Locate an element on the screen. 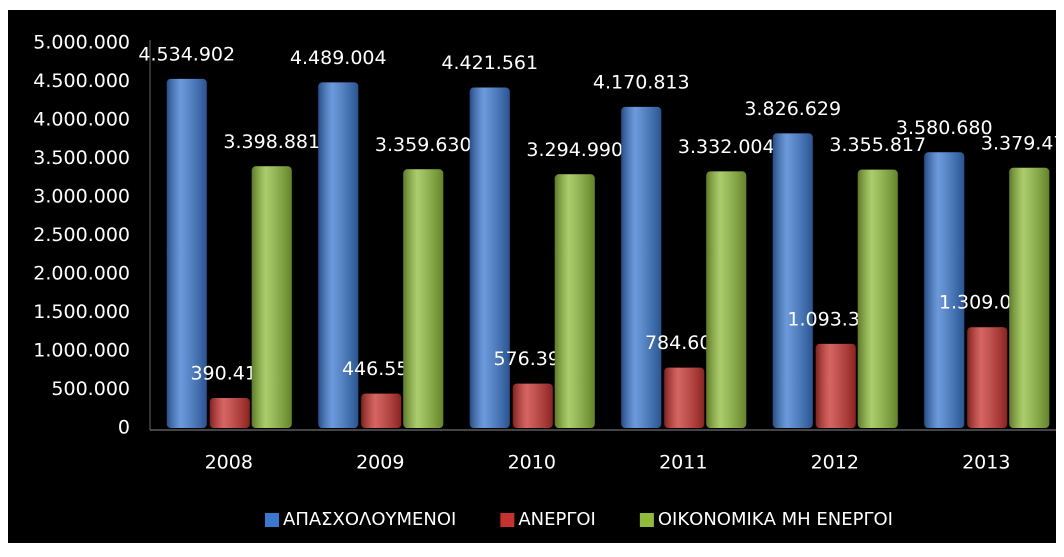 The image size is (1064, 557). x-tick-label: 2010 is located at coordinates (532, 463).